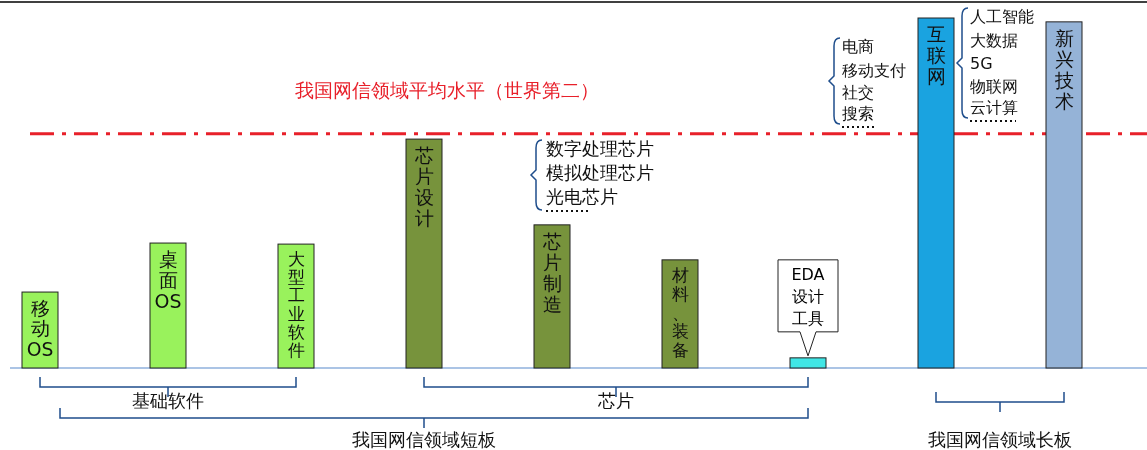  Describe the element at coordinates (582, 196) in the screenshot. I see `annotation: 光电芯片` at that location.